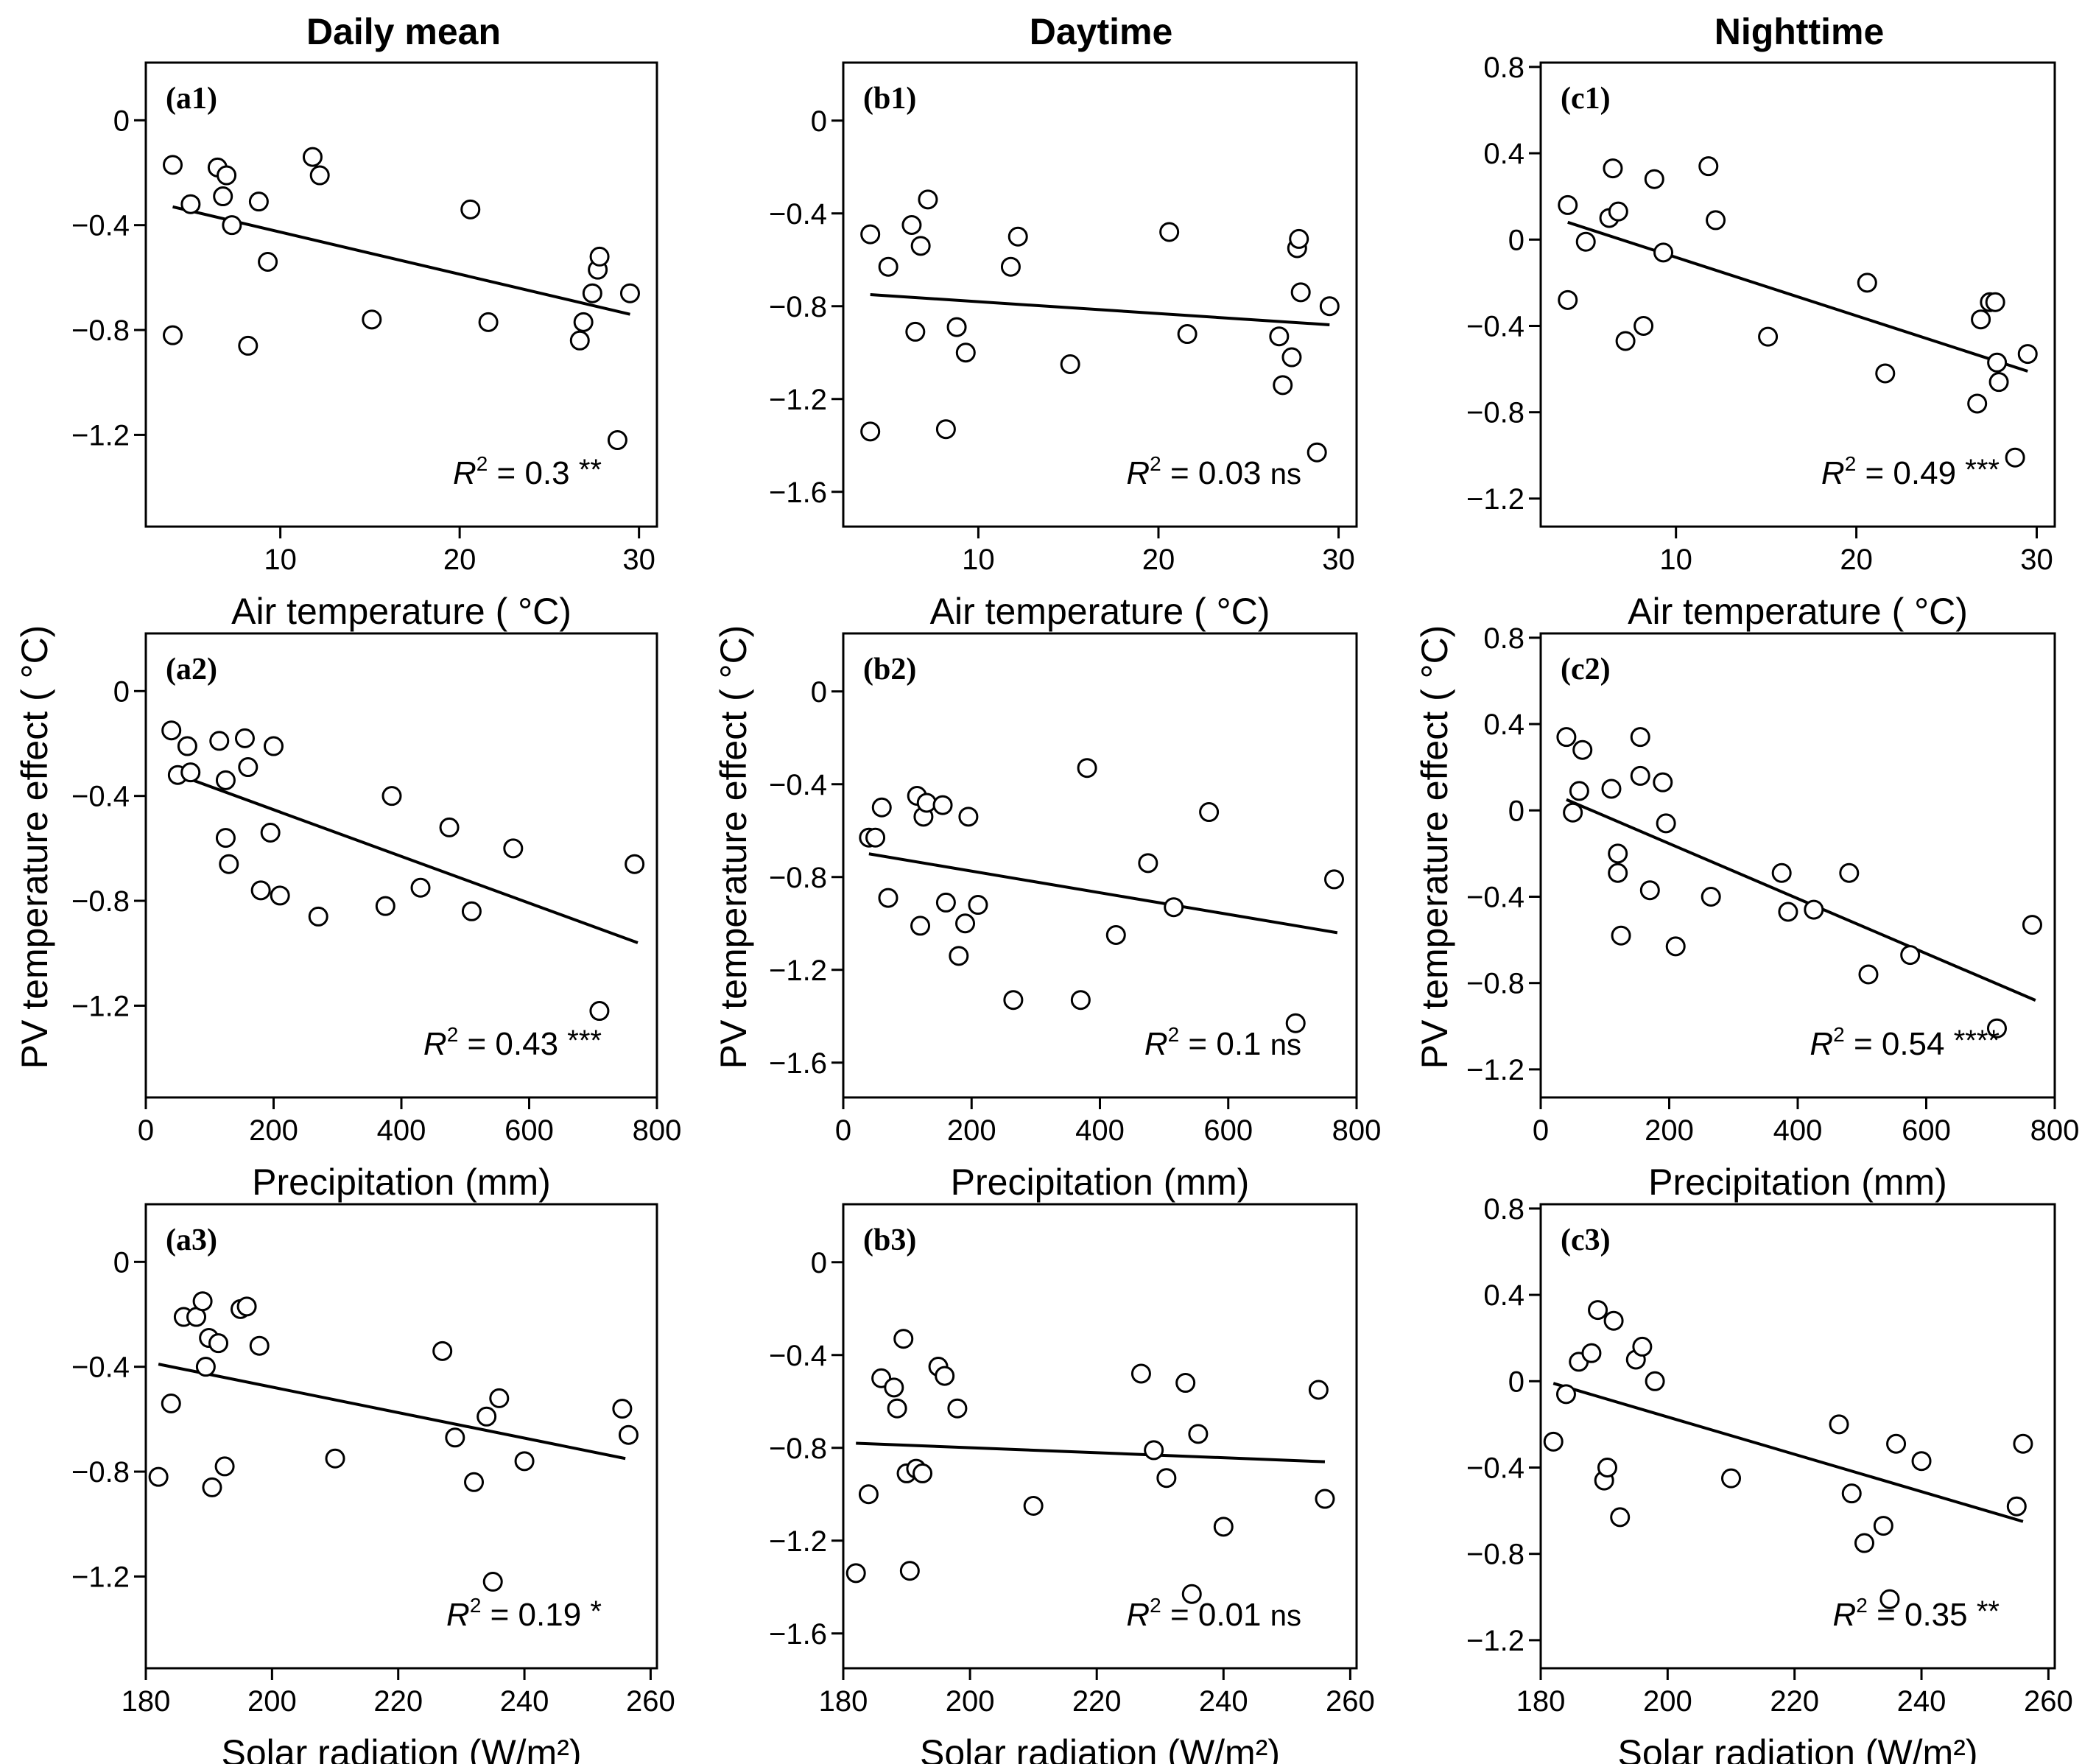 This screenshot has width=2096, height=1764. I want to click on panel-label: (b2), so click(889, 669).